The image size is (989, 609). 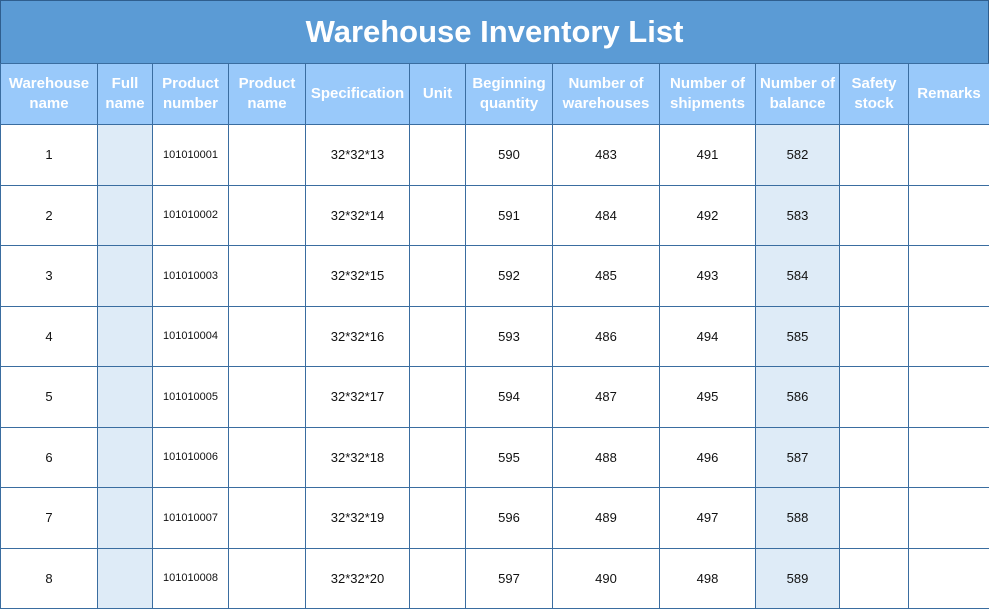 I want to click on col-header-number-of-balance: Number of balance, so click(x=797, y=94).